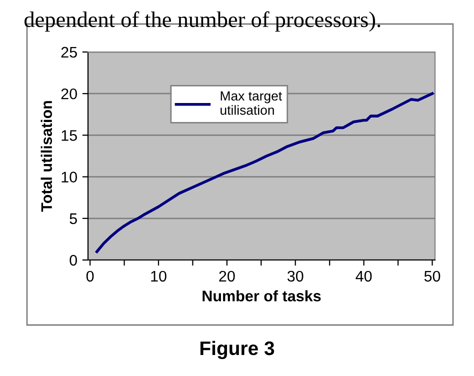 This screenshot has height=376, width=474. I want to click on y-tick-label: 10, so click(69, 177).